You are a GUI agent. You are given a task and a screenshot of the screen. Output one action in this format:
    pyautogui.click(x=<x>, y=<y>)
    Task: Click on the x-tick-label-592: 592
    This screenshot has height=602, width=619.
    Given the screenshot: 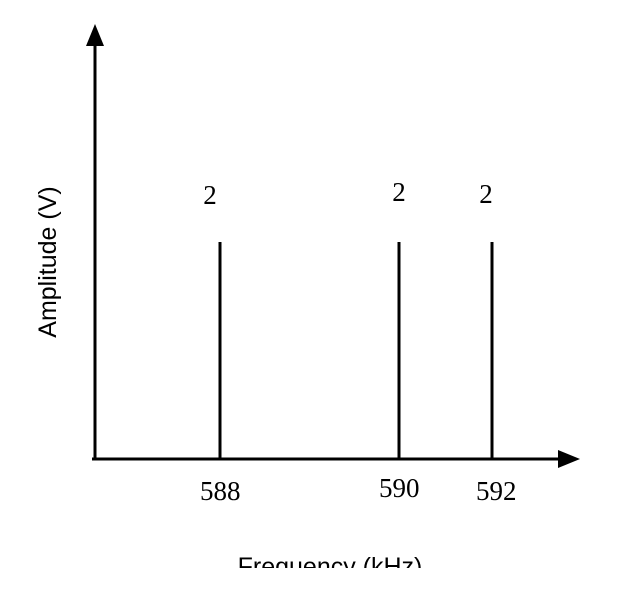 What is the action you would take?
    pyautogui.click(x=496, y=491)
    